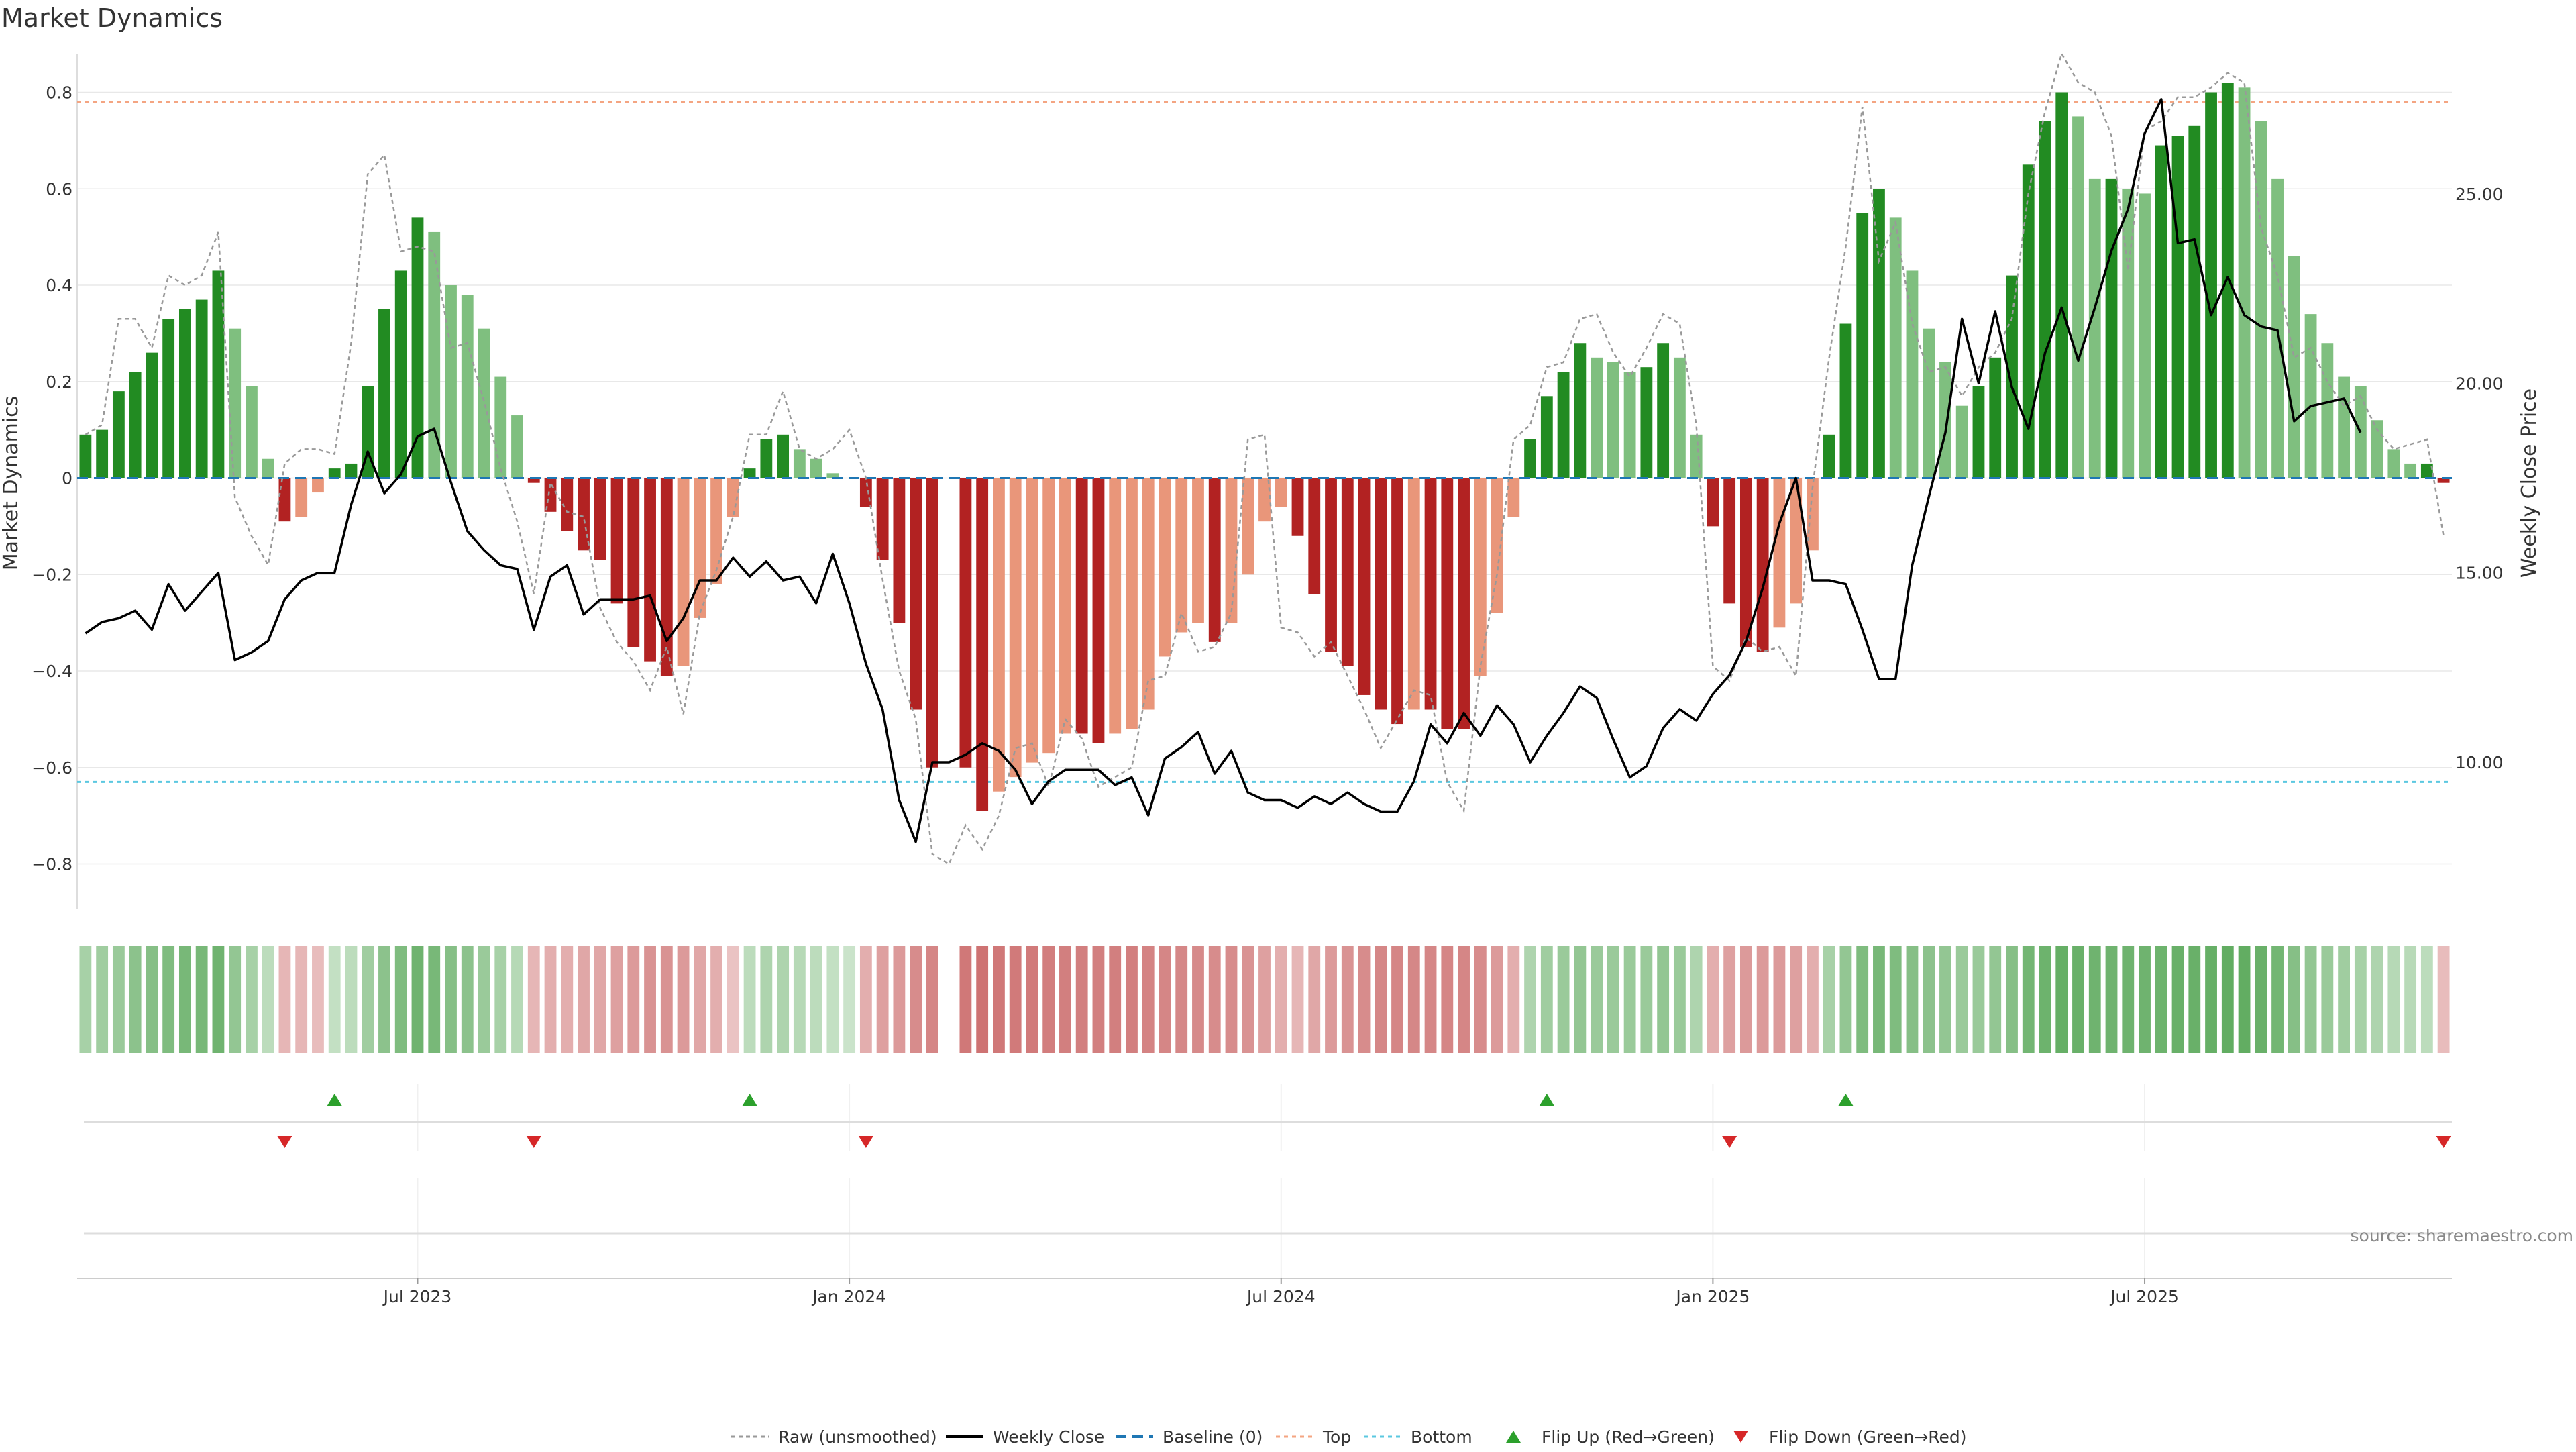 This screenshot has height=1452, width=2576. I want to click on flip-markers-panel, so click(1268, 1117).